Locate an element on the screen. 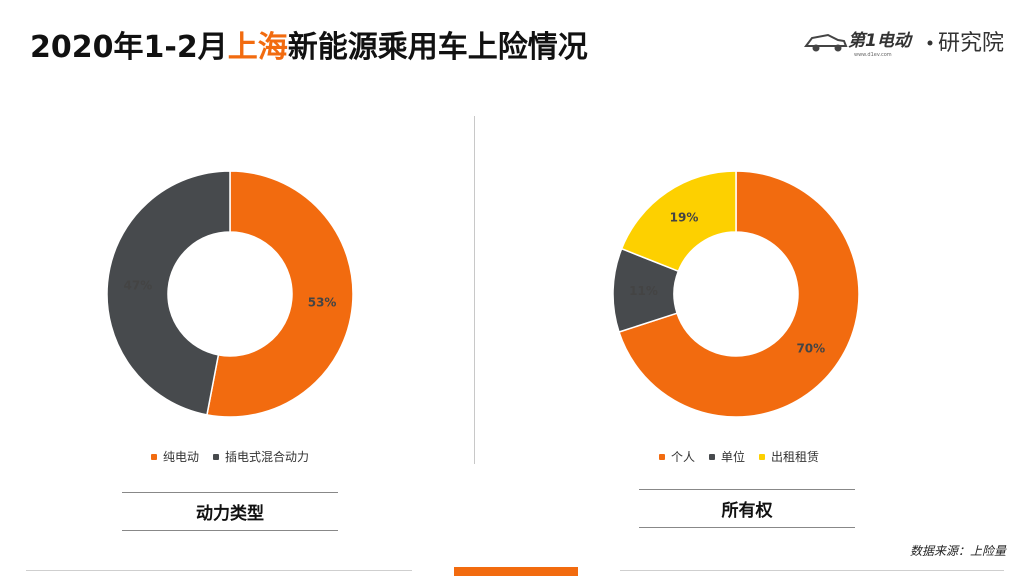 The width and height of the screenshot is (1024, 576). slice-出租租赁 is located at coordinates (678, 221).